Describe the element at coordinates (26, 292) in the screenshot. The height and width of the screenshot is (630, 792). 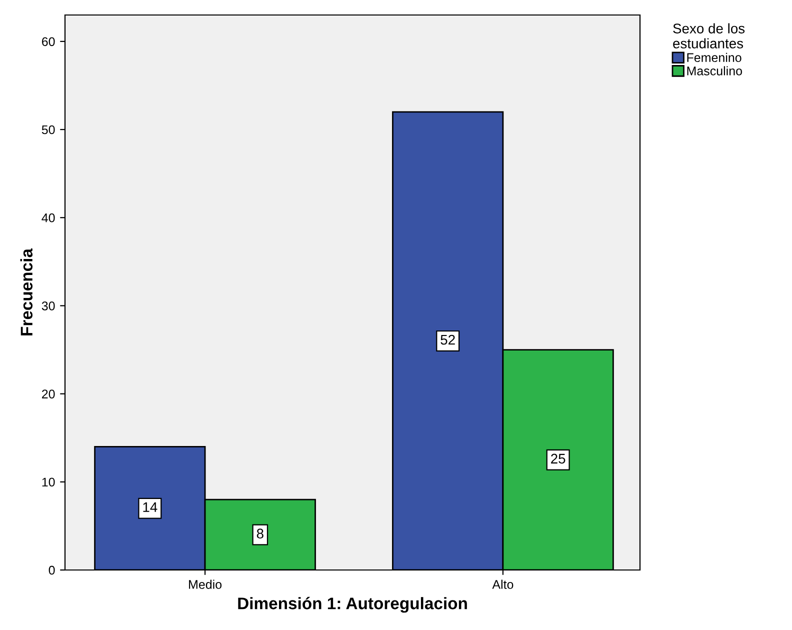
I see `y-axis-title: Frecuencia` at that location.